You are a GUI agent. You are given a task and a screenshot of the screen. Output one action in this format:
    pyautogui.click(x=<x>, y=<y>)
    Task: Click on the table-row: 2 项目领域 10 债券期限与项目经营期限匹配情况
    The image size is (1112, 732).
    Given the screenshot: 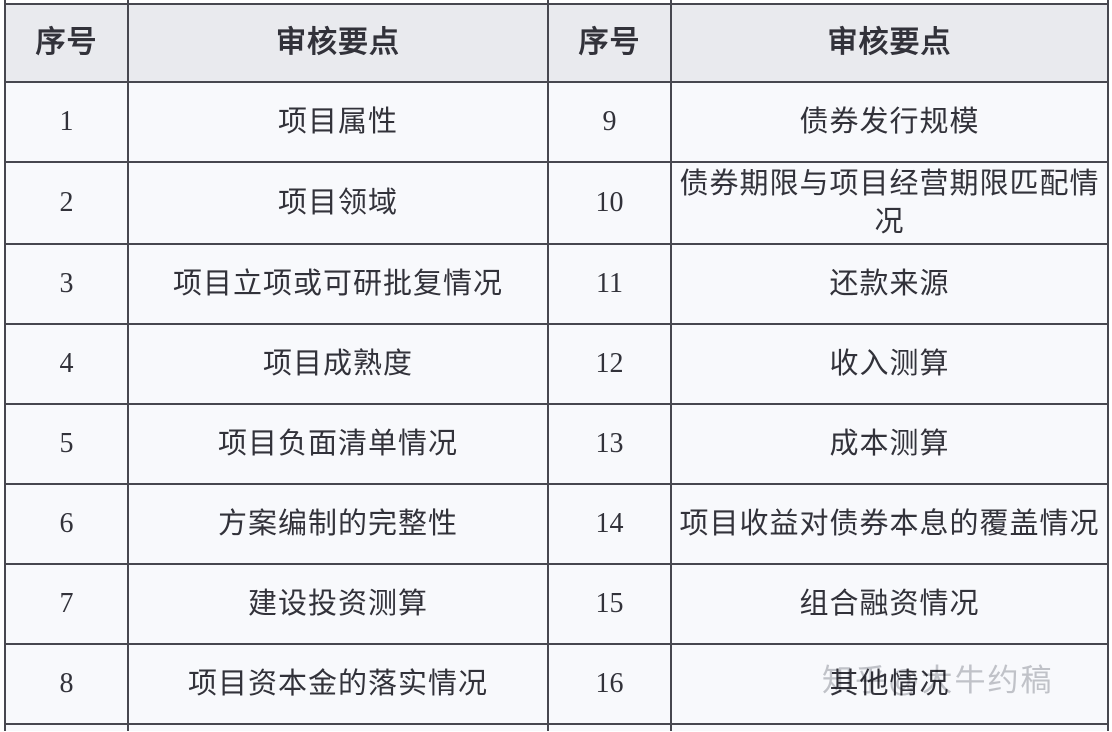 What is the action you would take?
    pyautogui.click(x=556, y=203)
    